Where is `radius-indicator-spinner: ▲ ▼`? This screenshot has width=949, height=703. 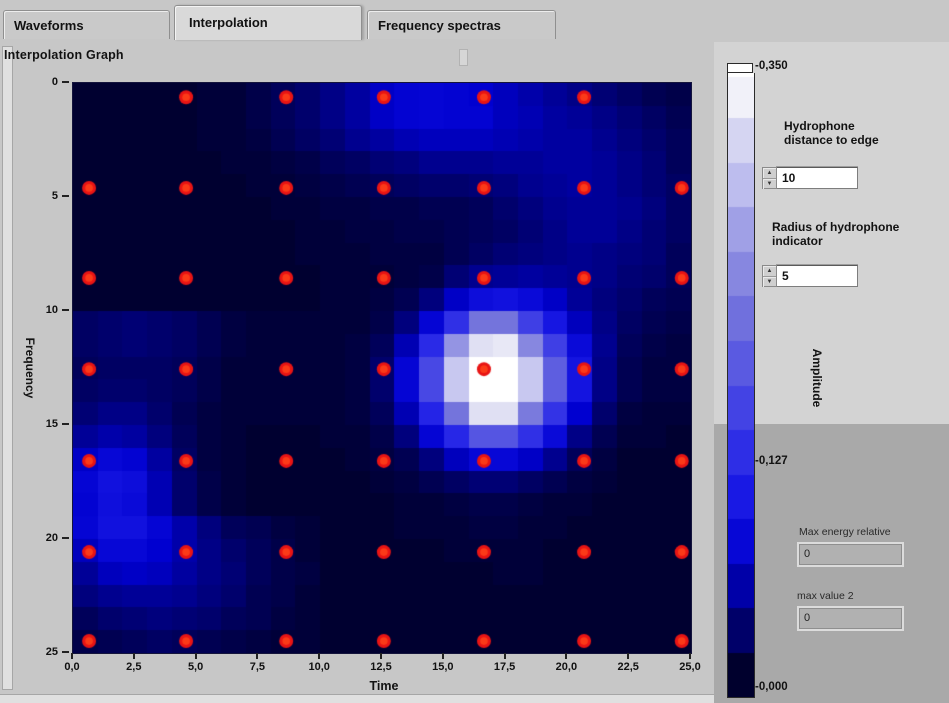
radius-indicator-spinner: ▲ ▼ is located at coordinates (769, 276).